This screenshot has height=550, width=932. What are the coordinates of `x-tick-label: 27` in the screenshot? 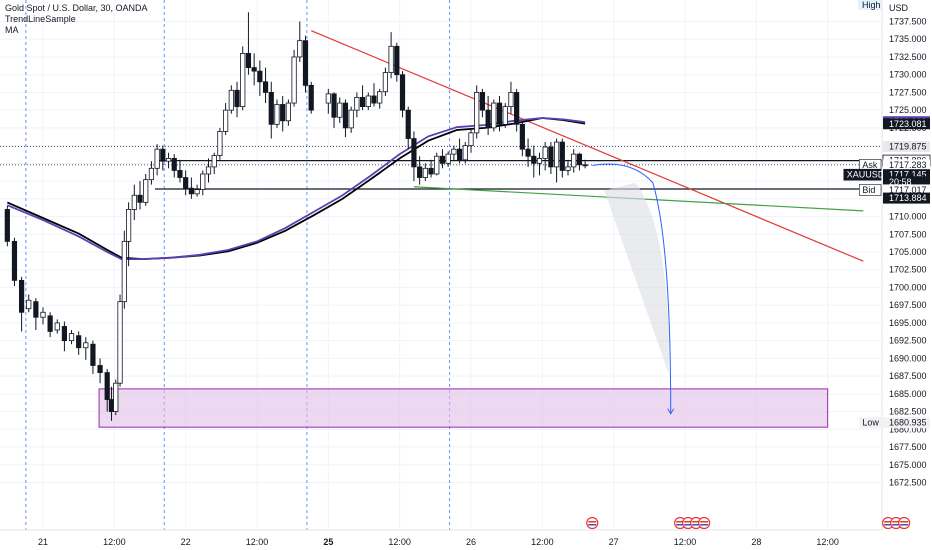 It's located at (614, 542).